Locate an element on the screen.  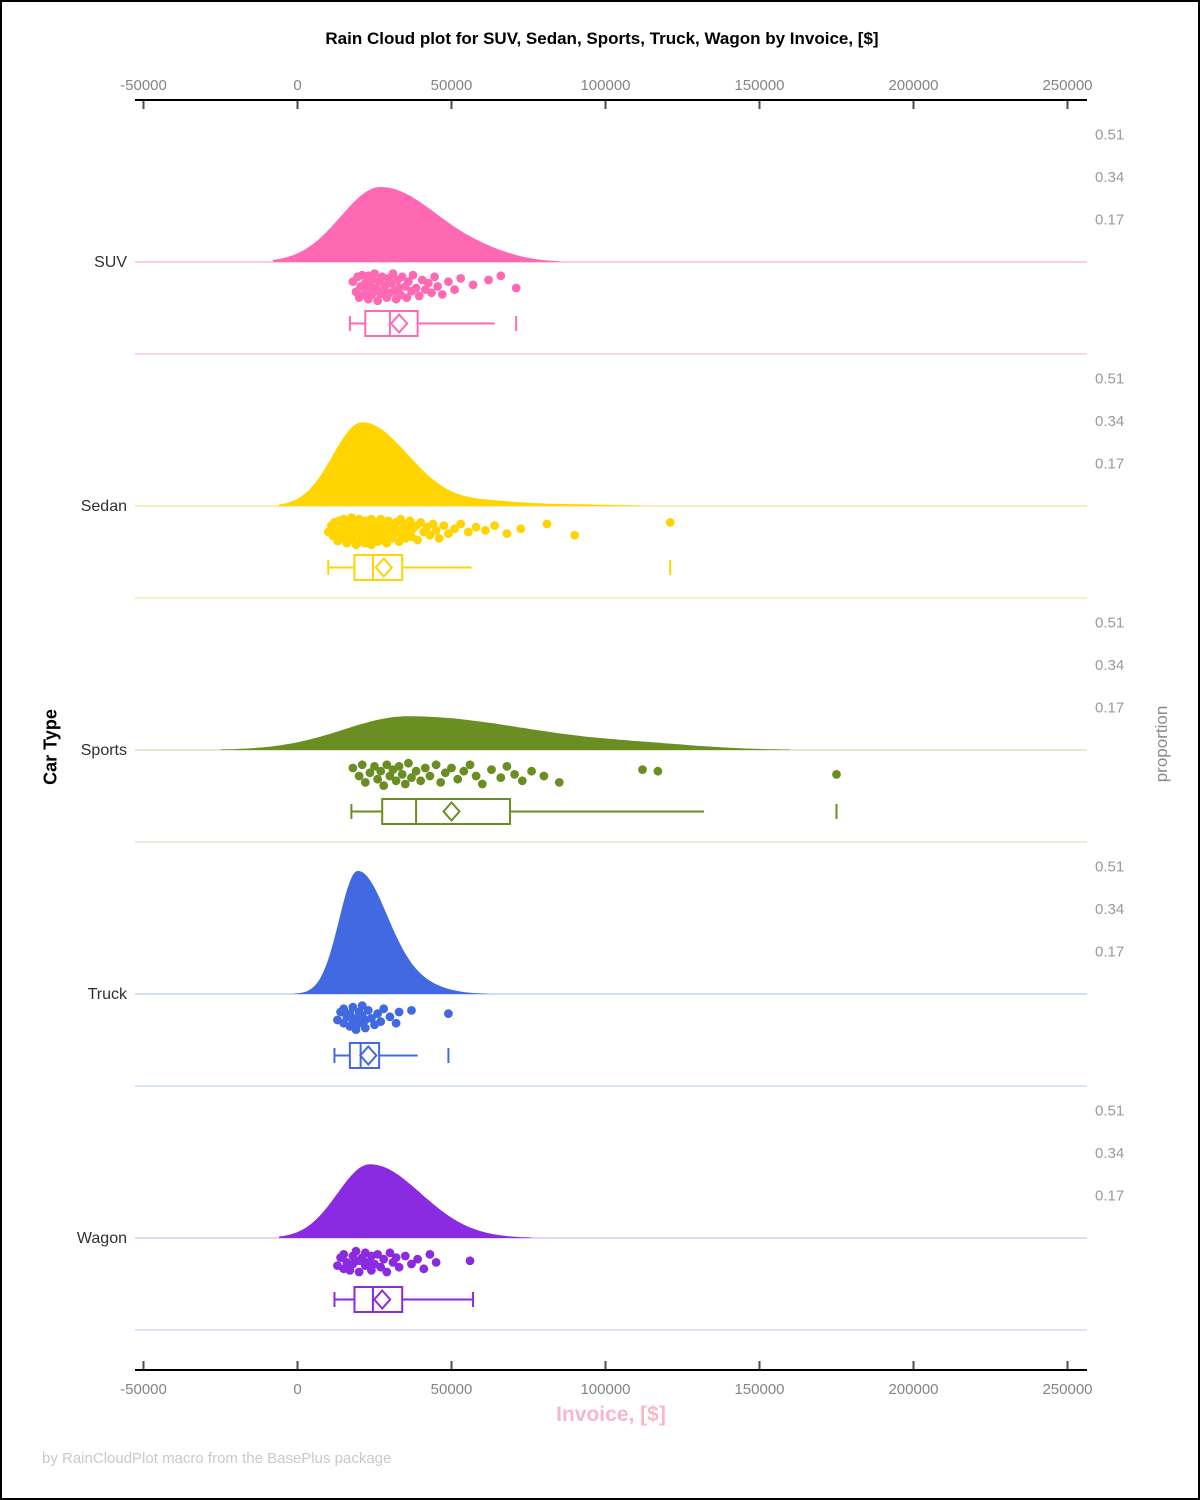
x-axis-top-tick-label: 150000 is located at coordinates (759, 85).